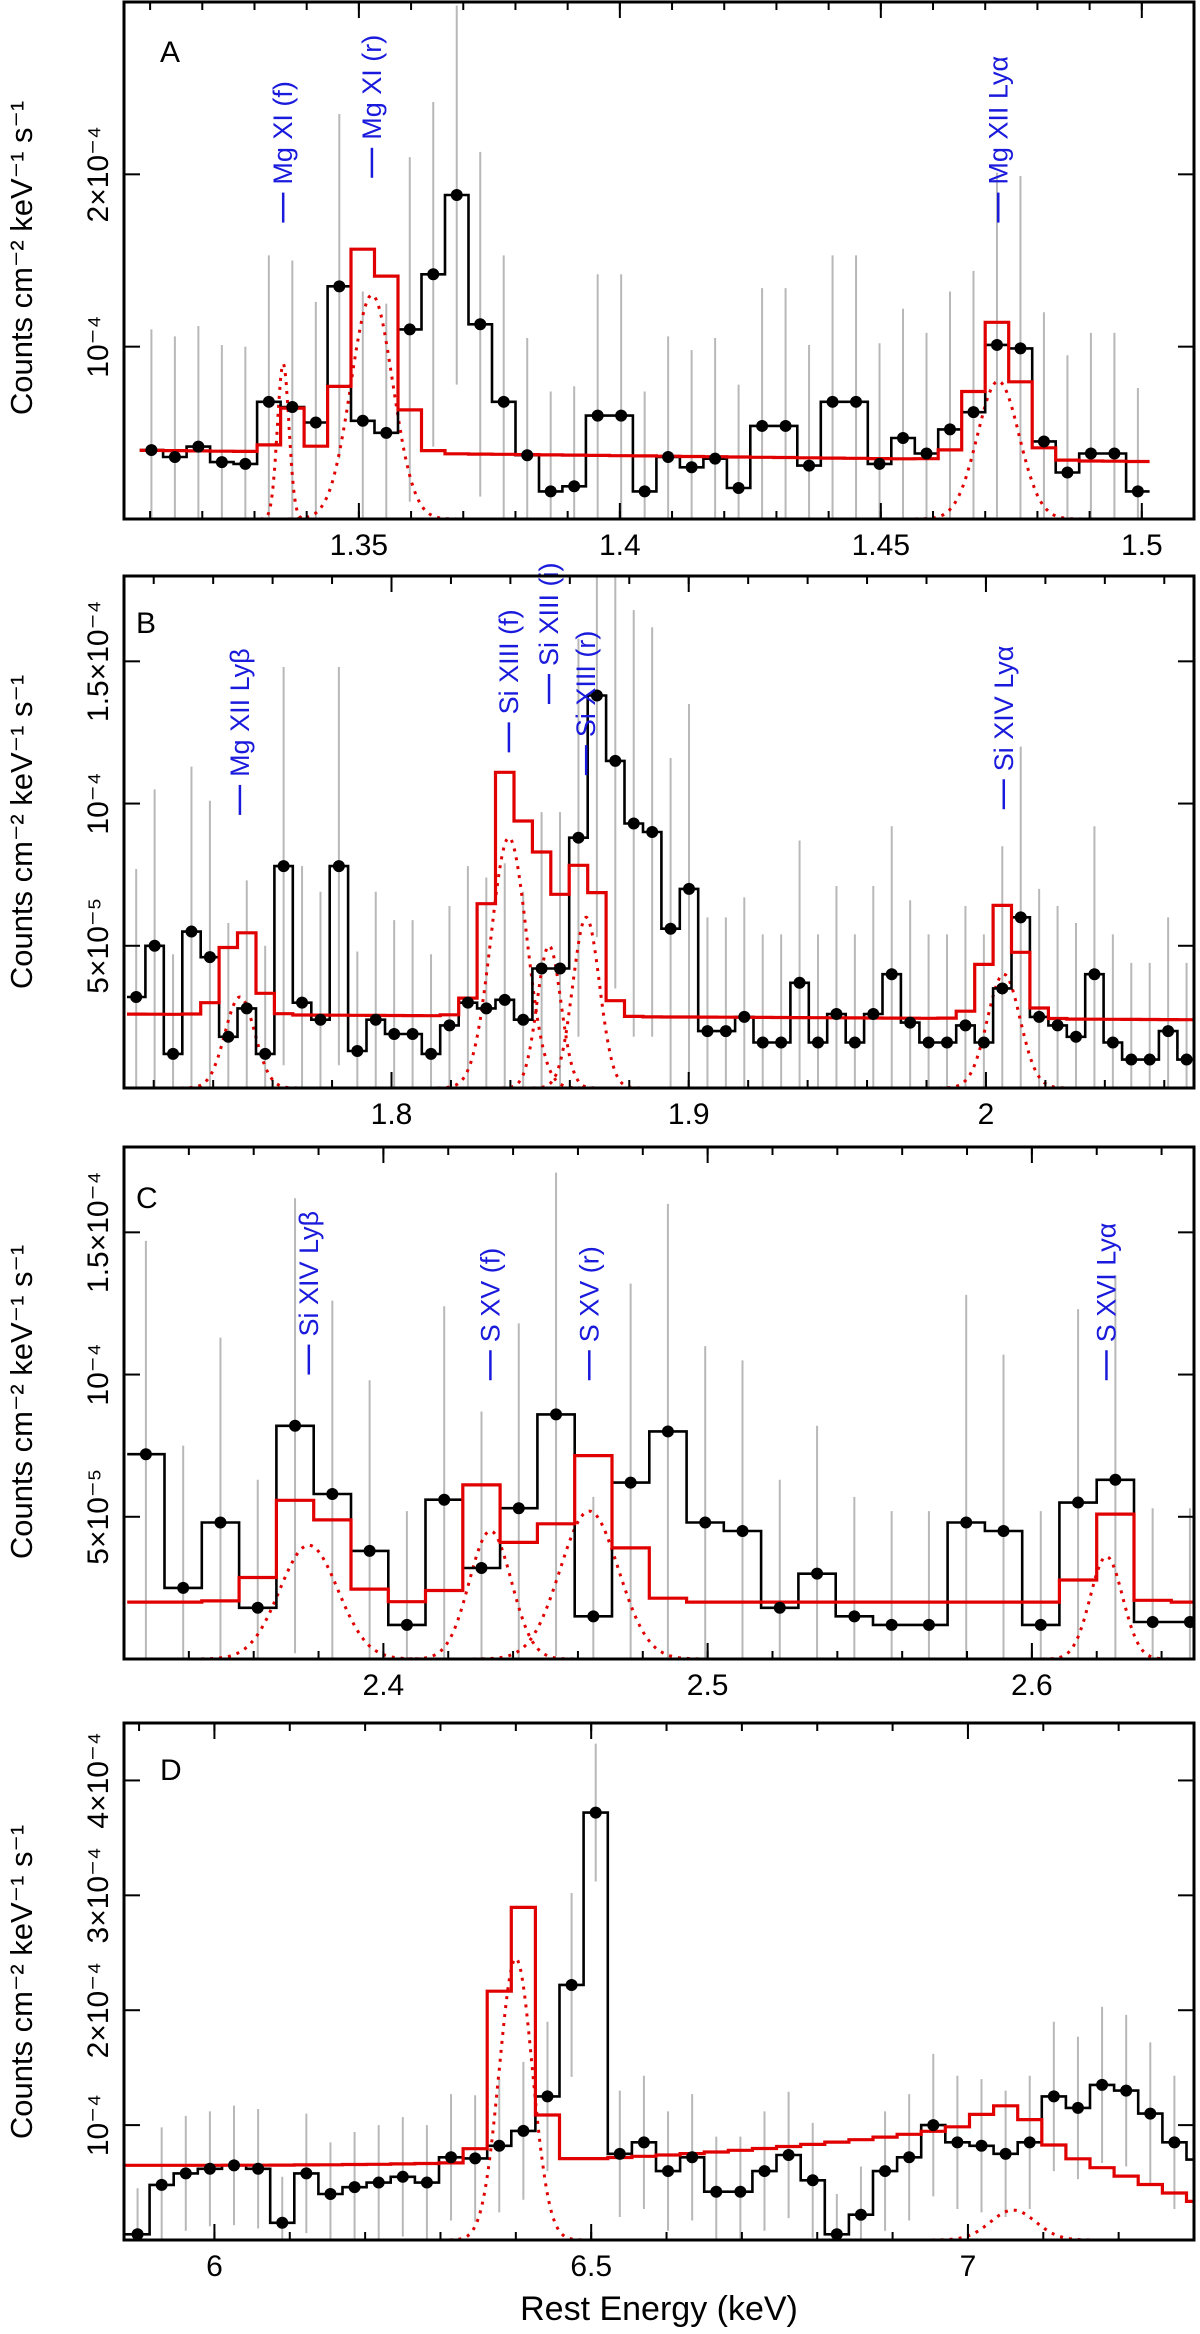 The image size is (1200, 2334). Describe the element at coordinates (384, 1685) in the screenshot. I see `x-tick-label: 2.4` at that location.